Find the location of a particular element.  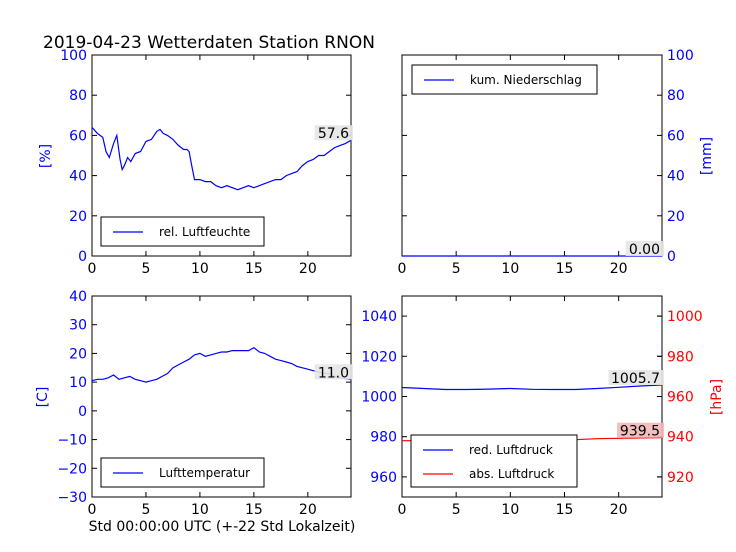

temperature-legend-label: Lufttemperatur is located at coordinates (204, 473).